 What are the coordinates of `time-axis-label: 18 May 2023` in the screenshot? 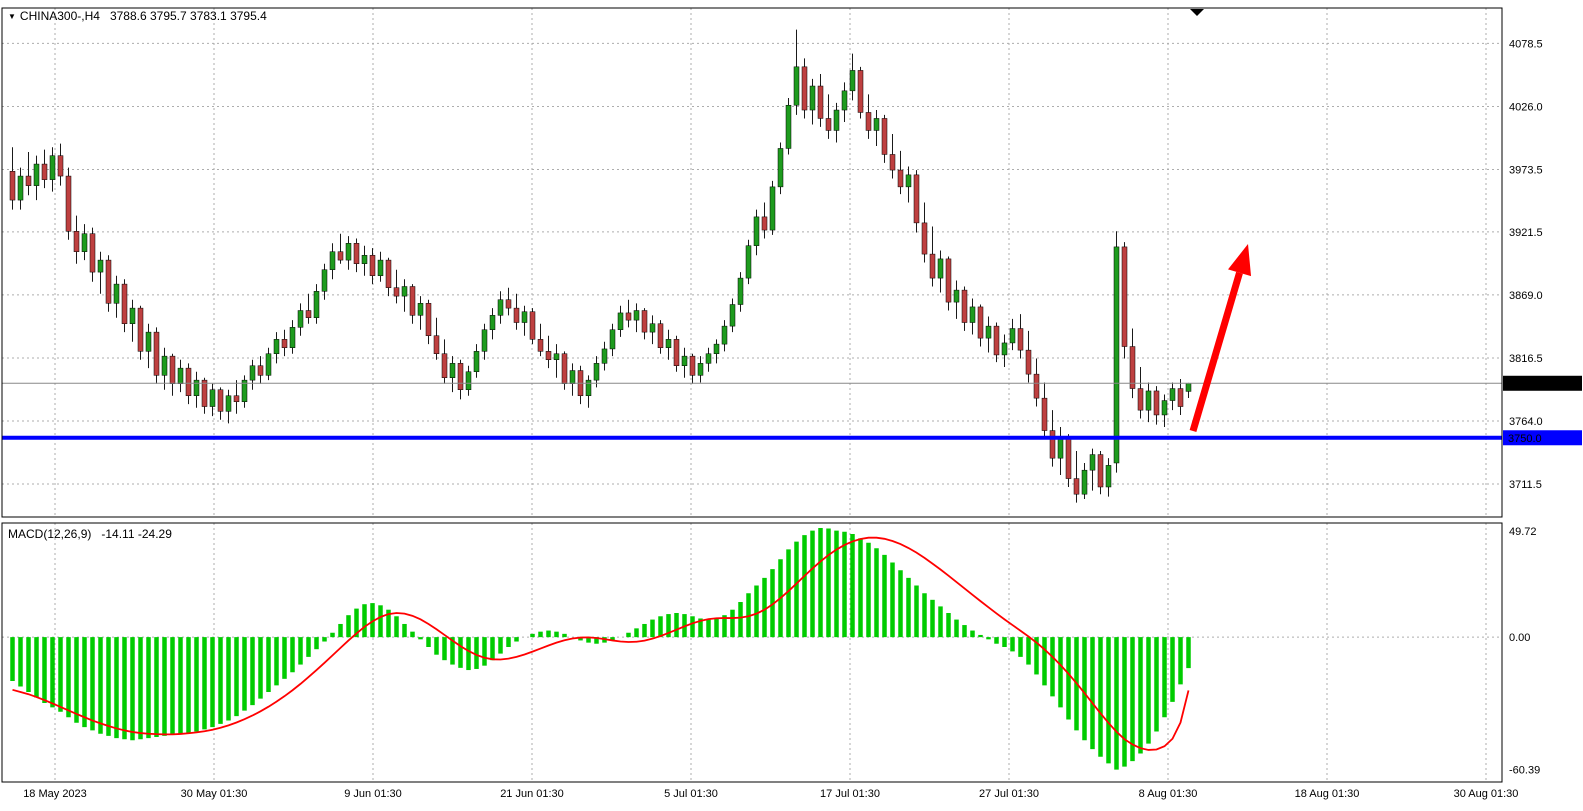 It's located at (55, 794).